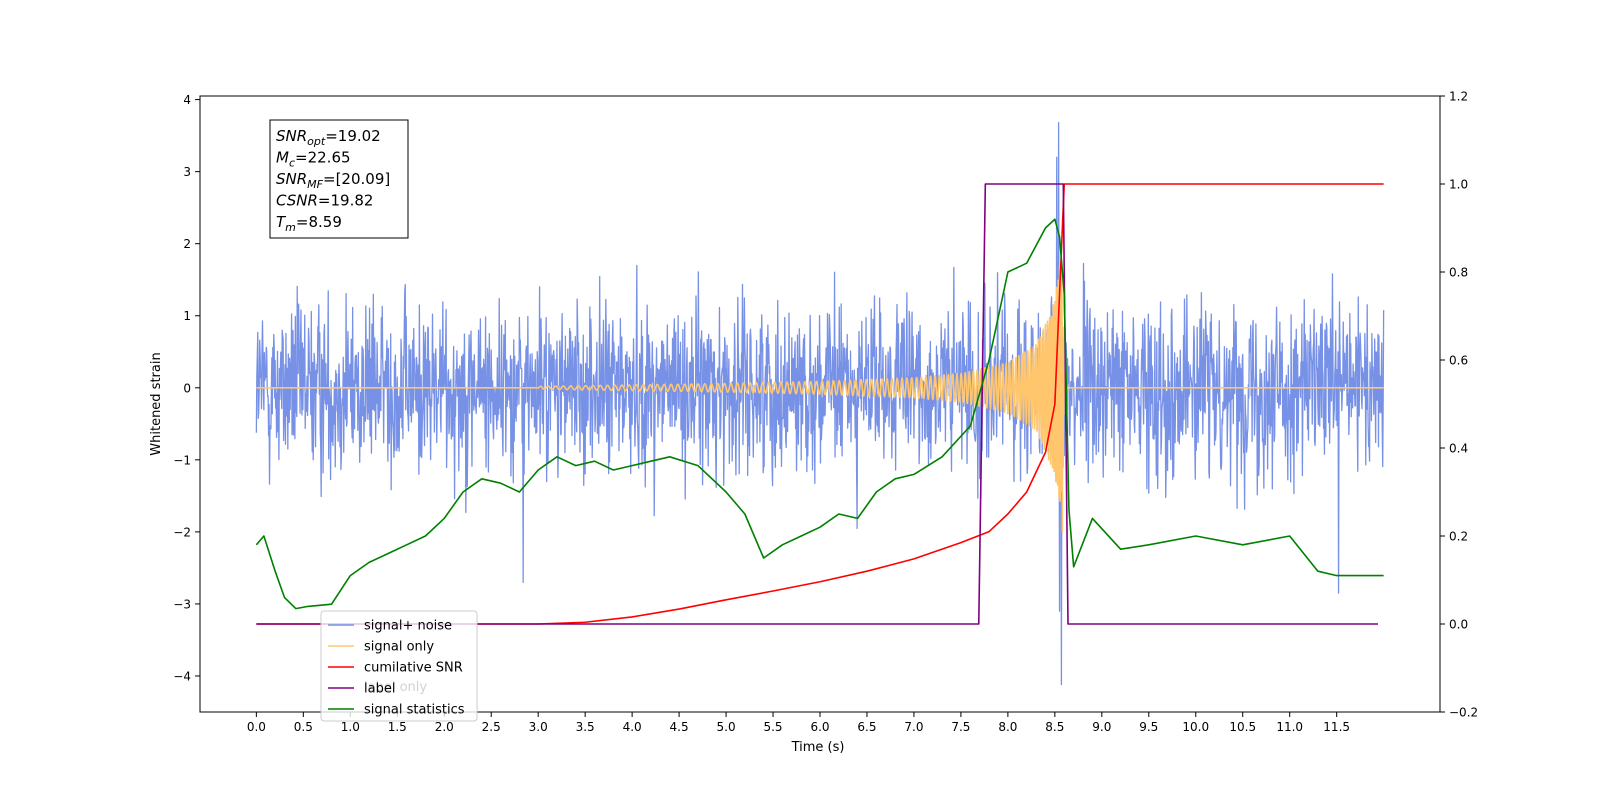  I want to click on y-right-tick-label: 0.4, so click(1458, 449).